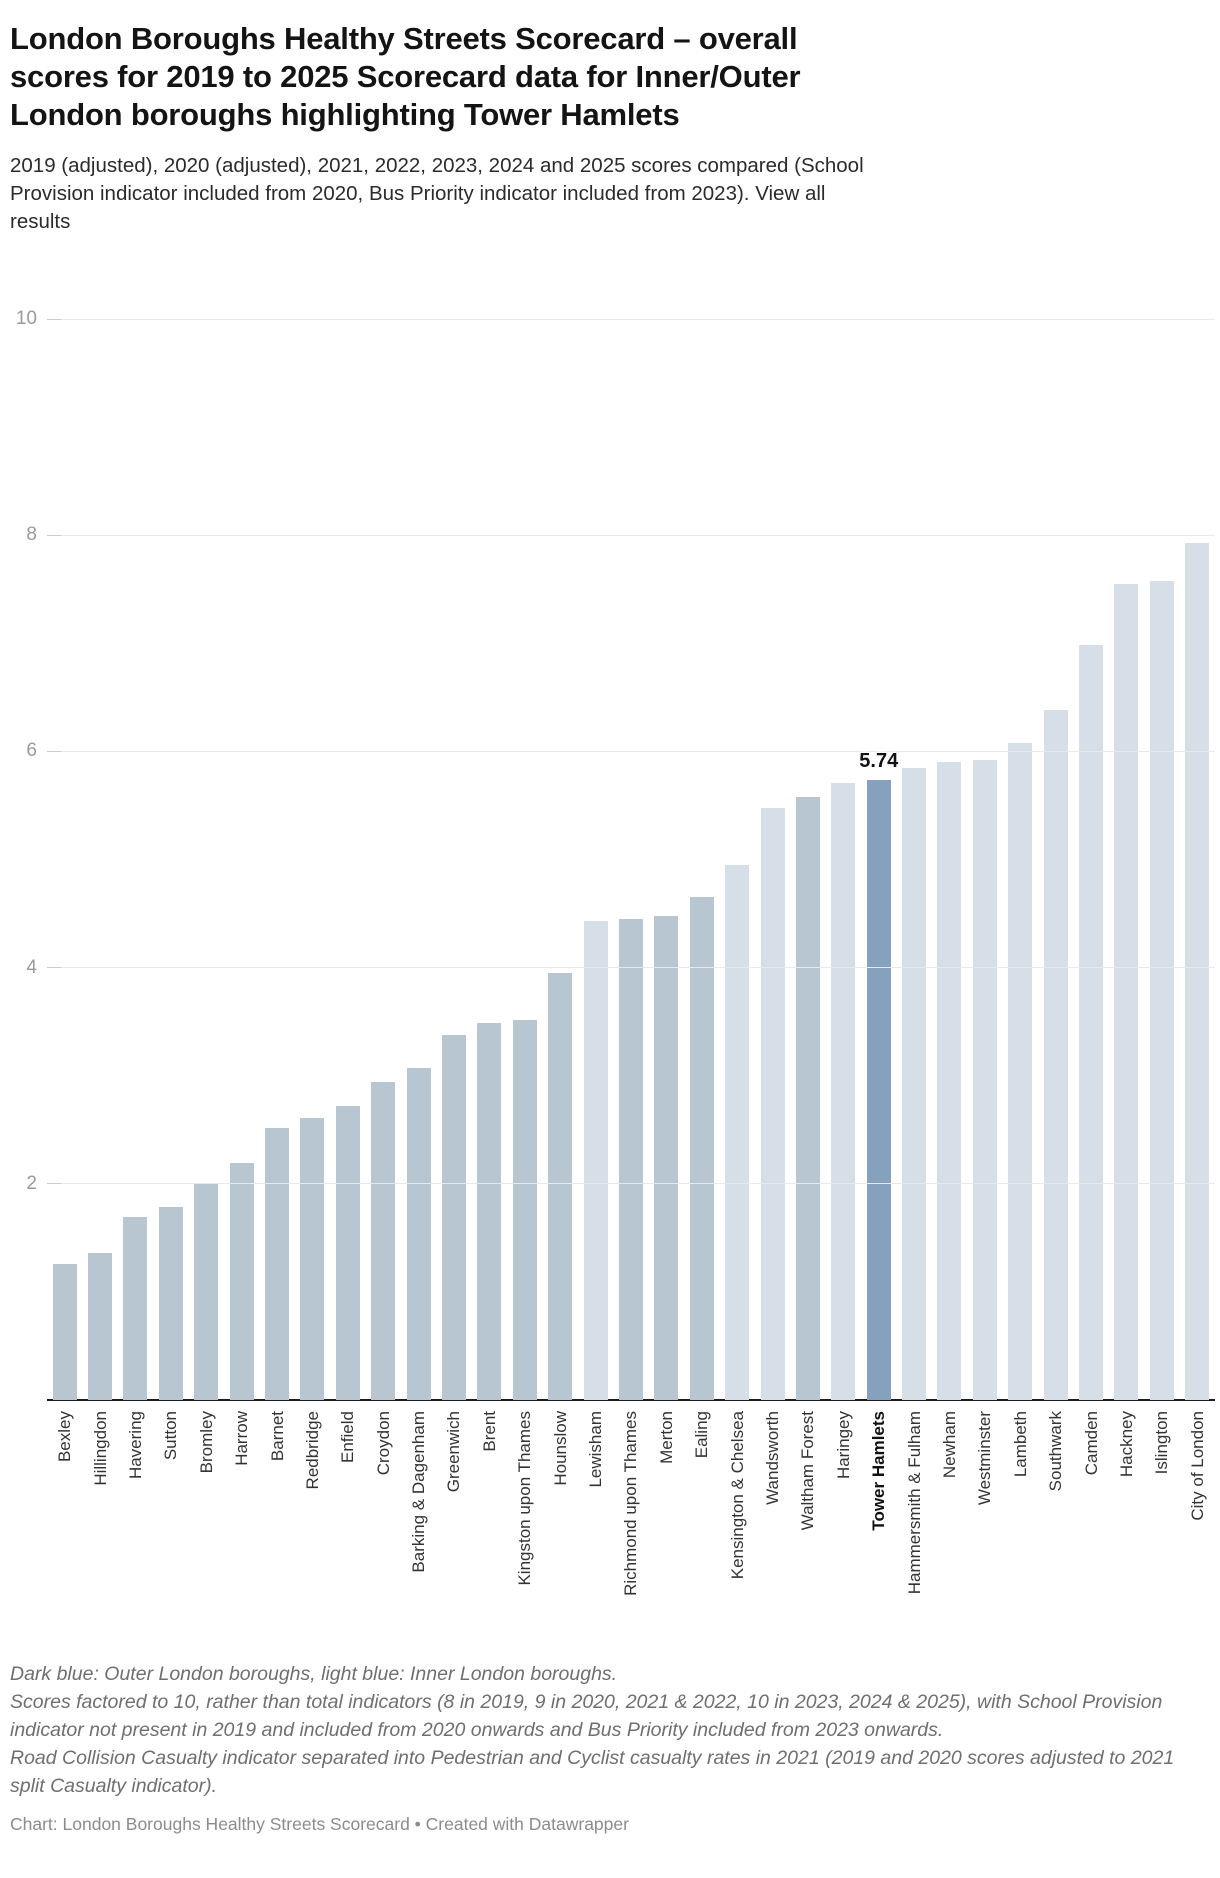  I want to click on bar-southwark, so click(1055, 1055).